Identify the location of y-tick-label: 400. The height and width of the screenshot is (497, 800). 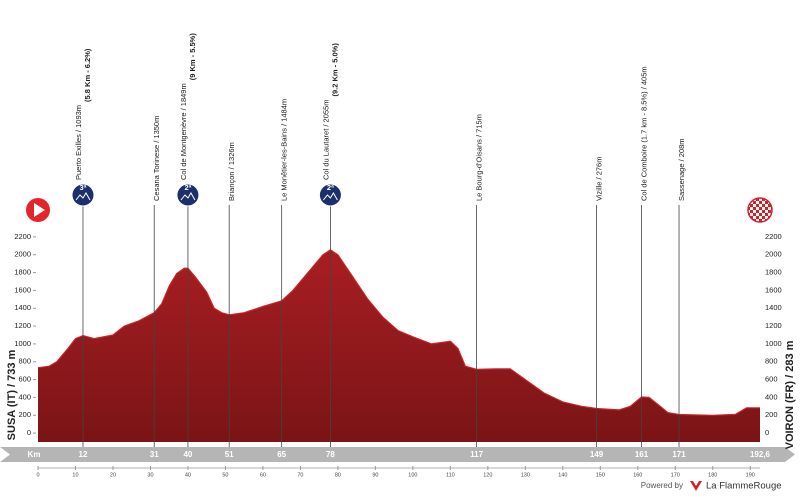
(24, 396).